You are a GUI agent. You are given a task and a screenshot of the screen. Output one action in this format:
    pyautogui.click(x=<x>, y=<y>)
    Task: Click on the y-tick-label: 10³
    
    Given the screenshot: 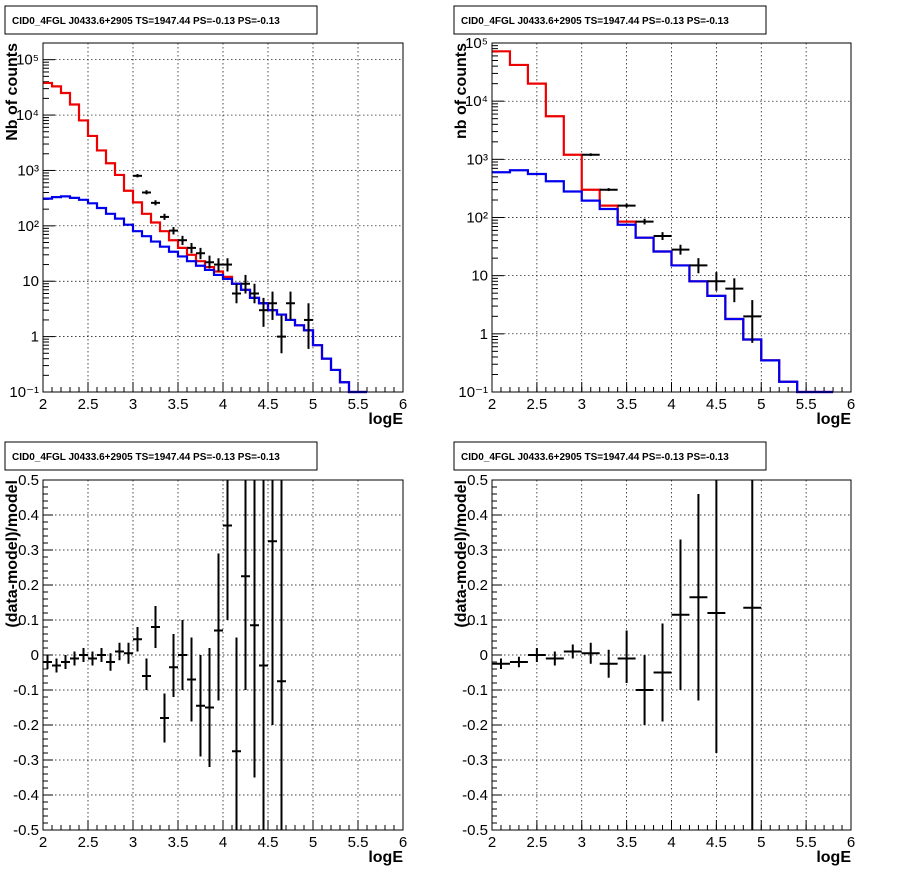 What is the action you would take?
    pyautogui.click(x=477, y=159)
    